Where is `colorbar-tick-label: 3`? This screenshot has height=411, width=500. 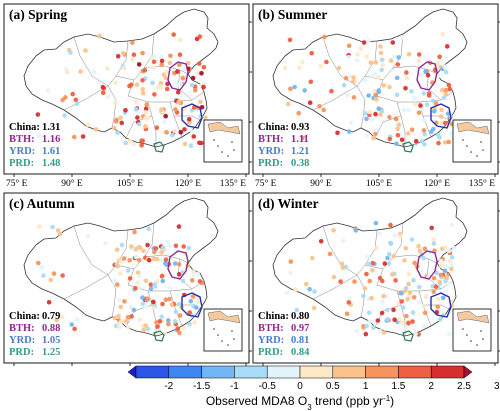
colorbar-tick-label: 3 is located at coordinates (497, 386).